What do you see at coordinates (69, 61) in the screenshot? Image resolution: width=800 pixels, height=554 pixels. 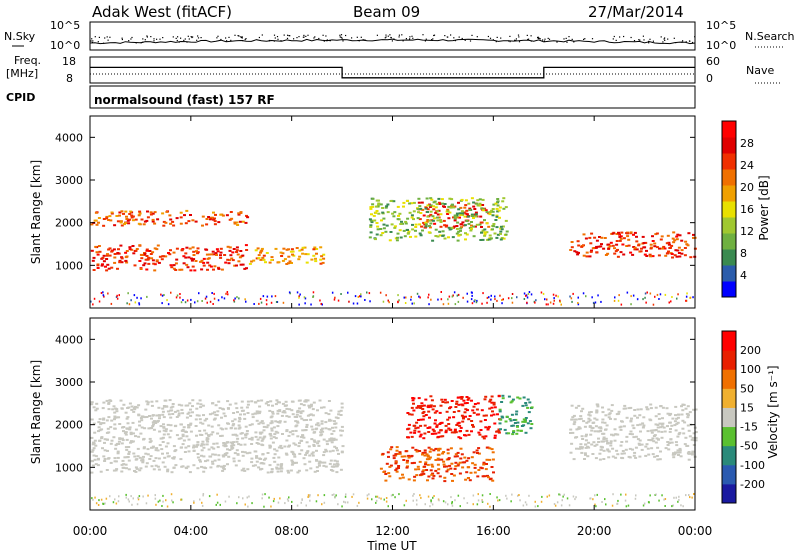 I see `freq-tick-top: 18` at bounding box center [69, 61].